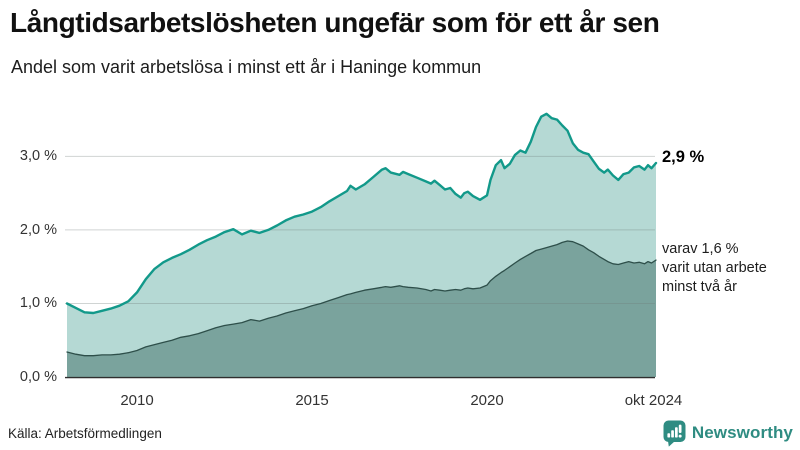 This screenshot has width=800, height=450. Describe the element at coordinates (699, 287) in the screenshot. I see `annotation-two-years-line3: minst två år` at that location.